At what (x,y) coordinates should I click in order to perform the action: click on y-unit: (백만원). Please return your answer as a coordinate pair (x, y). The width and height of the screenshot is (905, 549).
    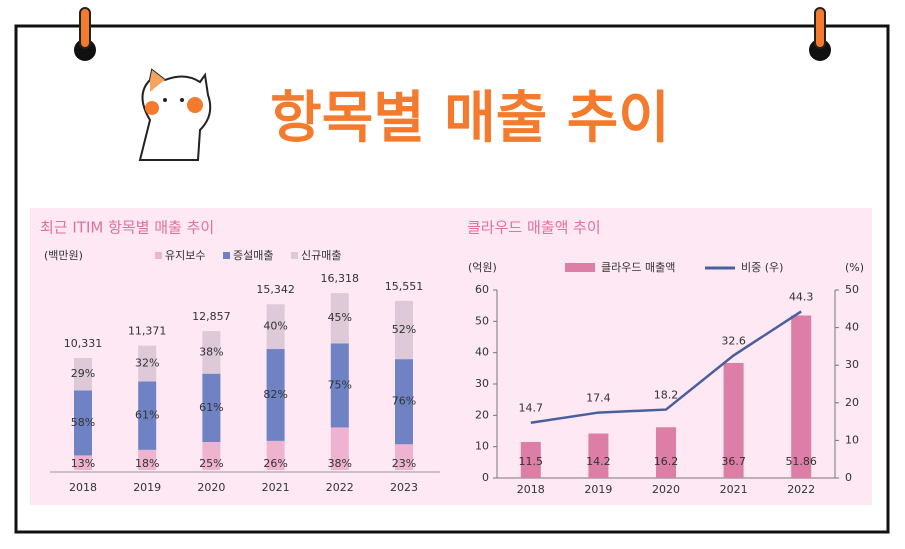
    Looking at the image, I should click on (63, 255).